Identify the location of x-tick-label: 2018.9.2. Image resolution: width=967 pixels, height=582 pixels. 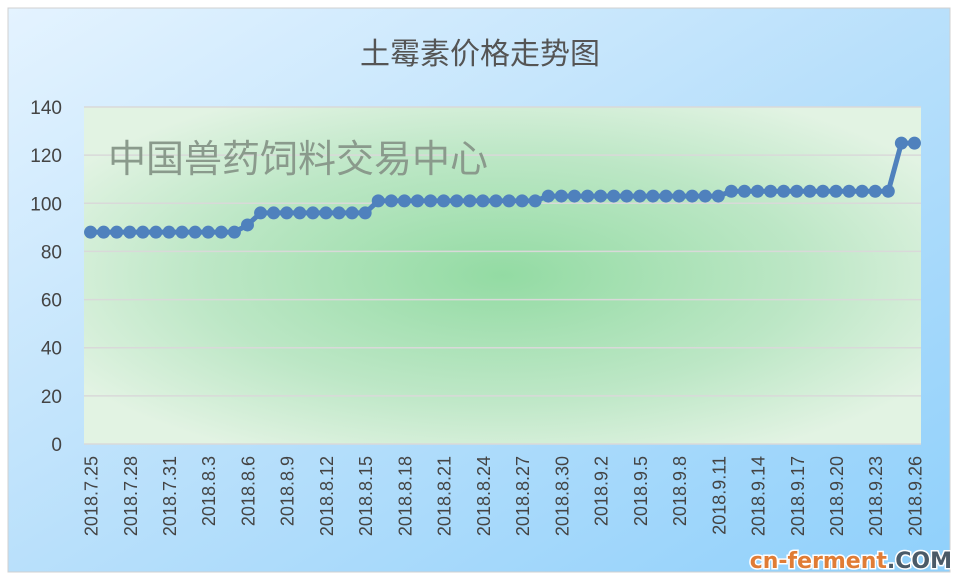
(602, 491).